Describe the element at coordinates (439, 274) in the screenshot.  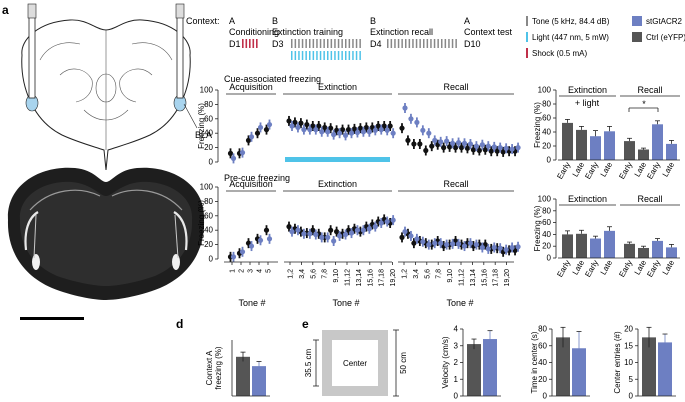
I see `precue-timecourse-x-tick-label: 7,8` at that location.